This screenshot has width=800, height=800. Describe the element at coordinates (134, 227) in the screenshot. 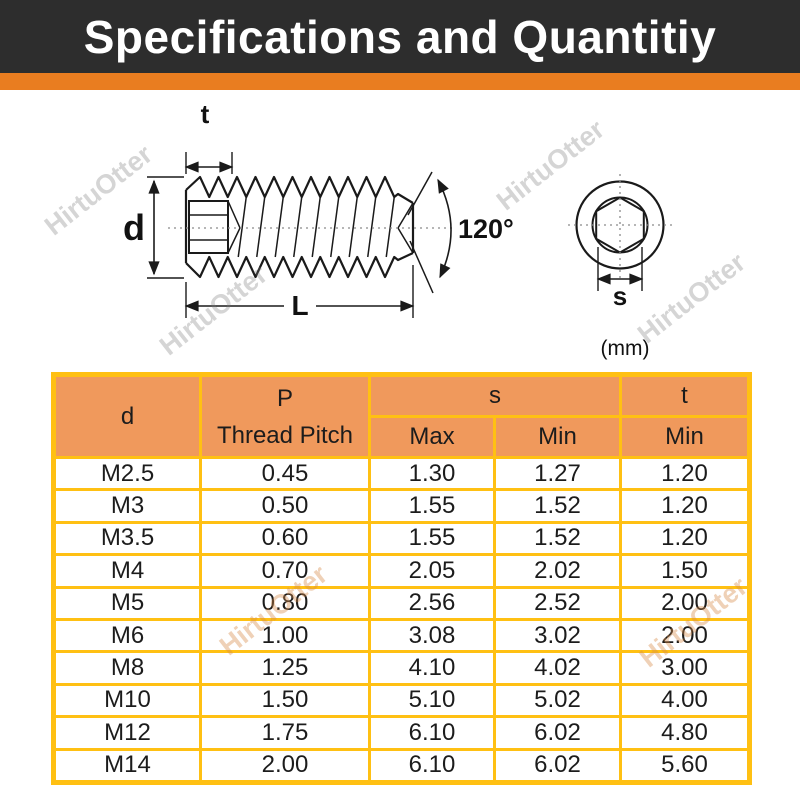

I see `dim-label-d: d` at that location.